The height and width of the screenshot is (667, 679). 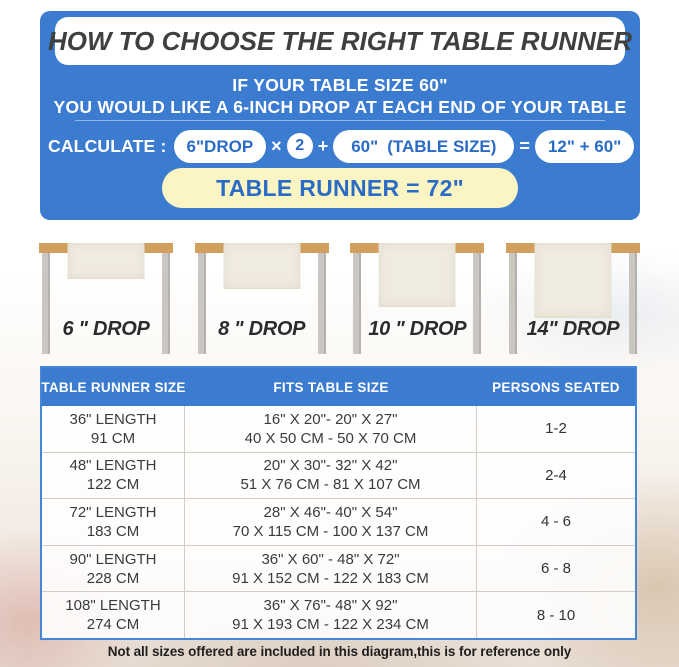 What do you see at coordinates (113, 387) in the screenshot?
I see `column-header-runner-size: TABLE RUNNER SIZE` at bounding box center [113, 387].